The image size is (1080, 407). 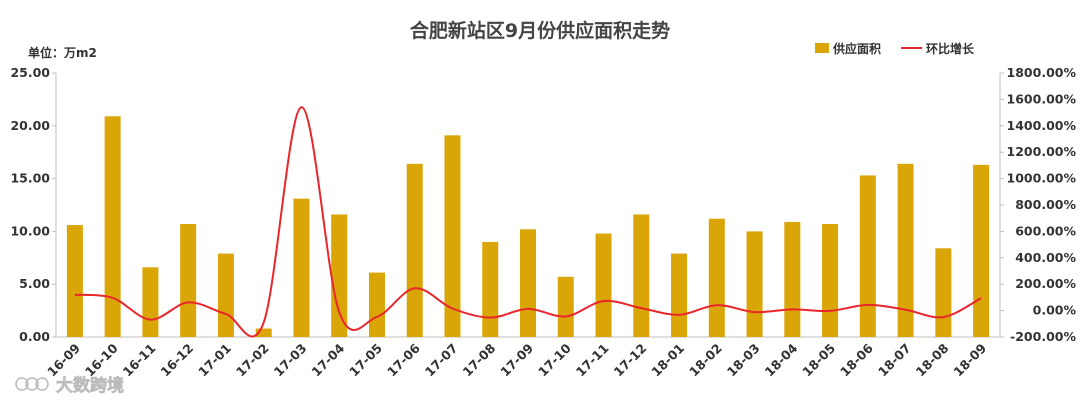 I want to click on watermark-text: 大数跨境, so click(x=90, y=385).